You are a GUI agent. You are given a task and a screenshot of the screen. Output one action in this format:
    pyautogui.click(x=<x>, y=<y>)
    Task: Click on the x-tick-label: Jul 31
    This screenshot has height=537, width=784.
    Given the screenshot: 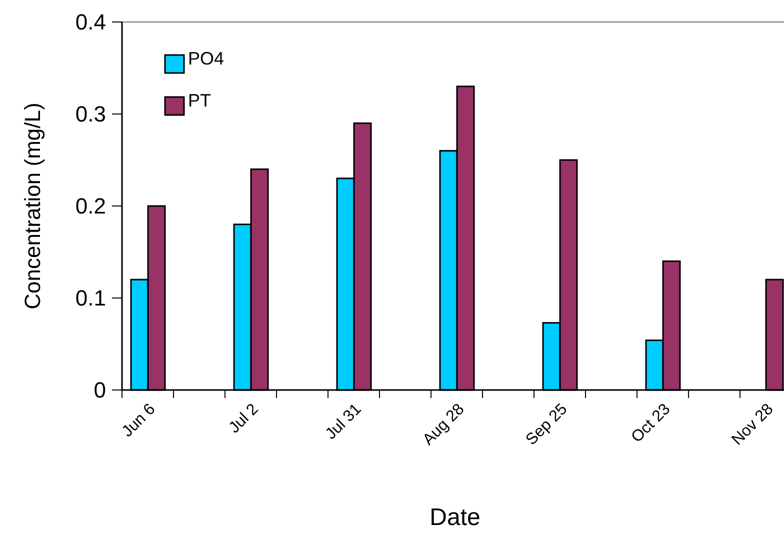 What is the action you would take?
    pyautogui.click(x=343, y=421)
    